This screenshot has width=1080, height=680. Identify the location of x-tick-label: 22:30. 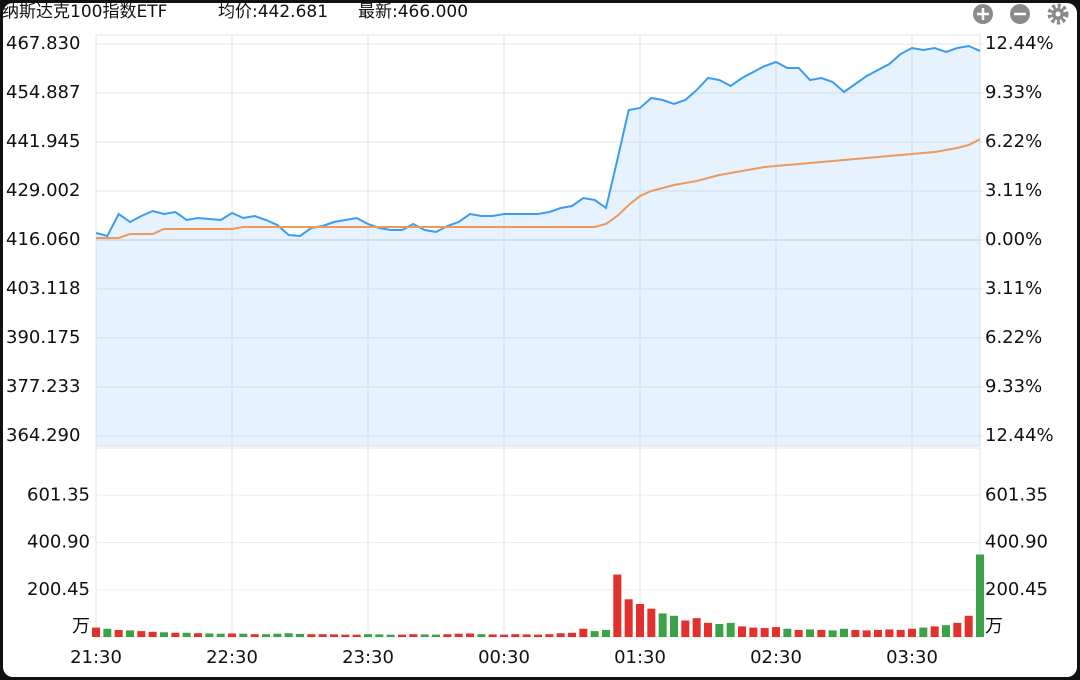
(232, 657).